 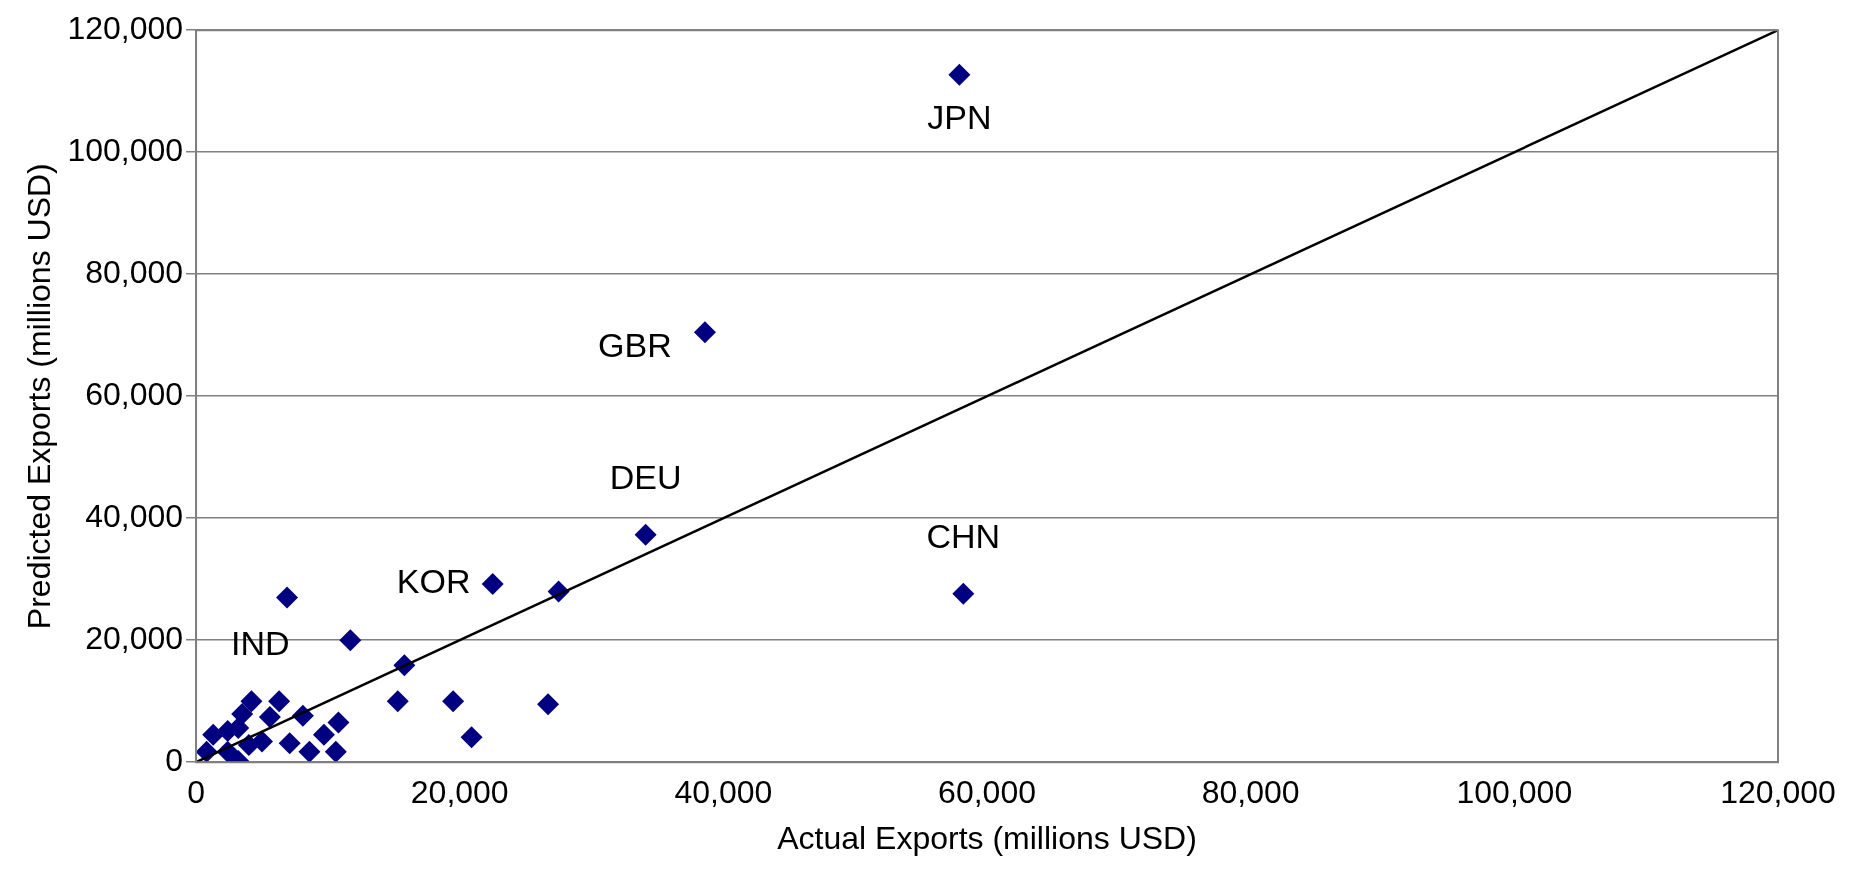 What do you see at coordinates (459, 792) in the screenshot?
I see `x-tick-label: 20,000` at bounding box center [459, 792].